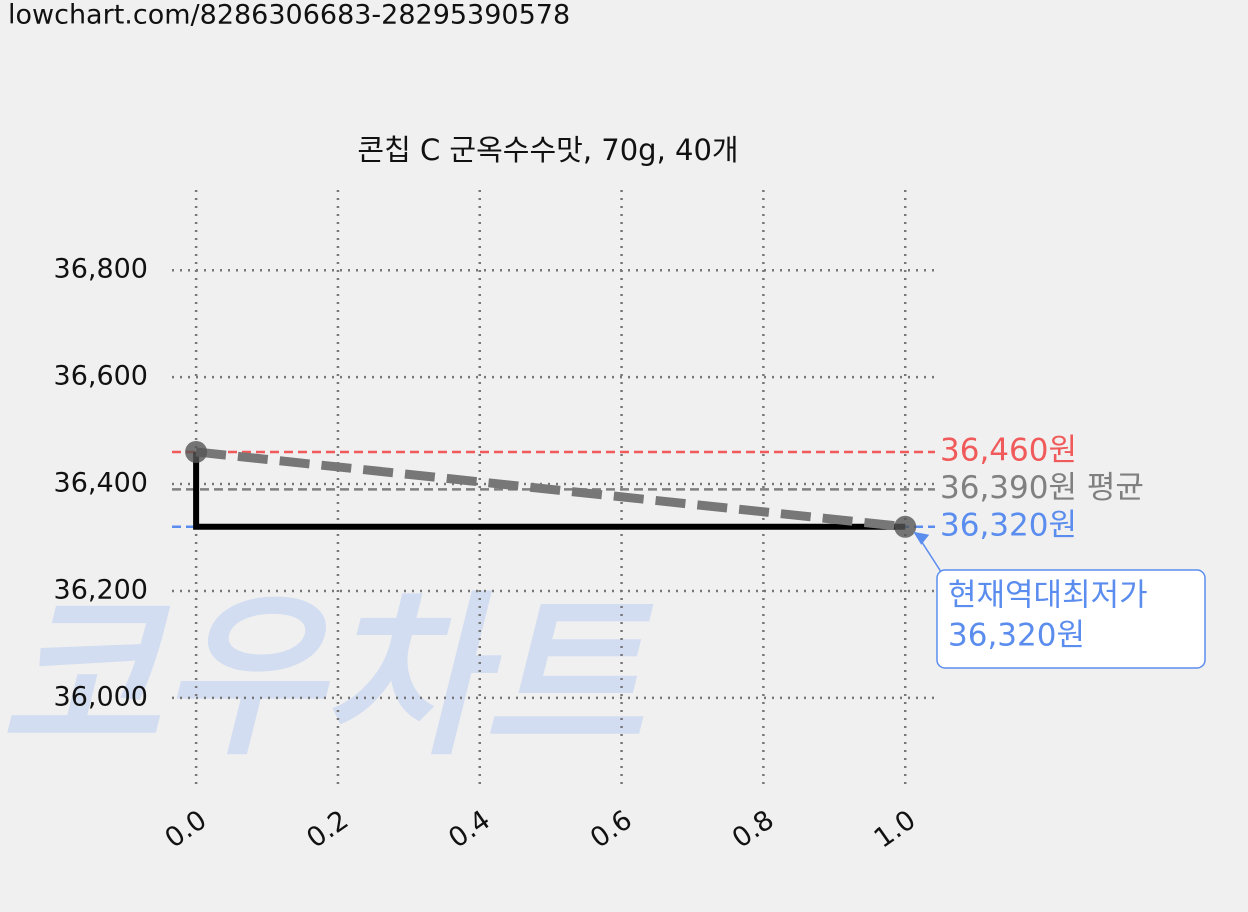 The width and height of the screenshot is (1248, 912). Describe the element at coordinates (469, 829) in the screenshot. I see `x-tick-label: 0.4` at that location.